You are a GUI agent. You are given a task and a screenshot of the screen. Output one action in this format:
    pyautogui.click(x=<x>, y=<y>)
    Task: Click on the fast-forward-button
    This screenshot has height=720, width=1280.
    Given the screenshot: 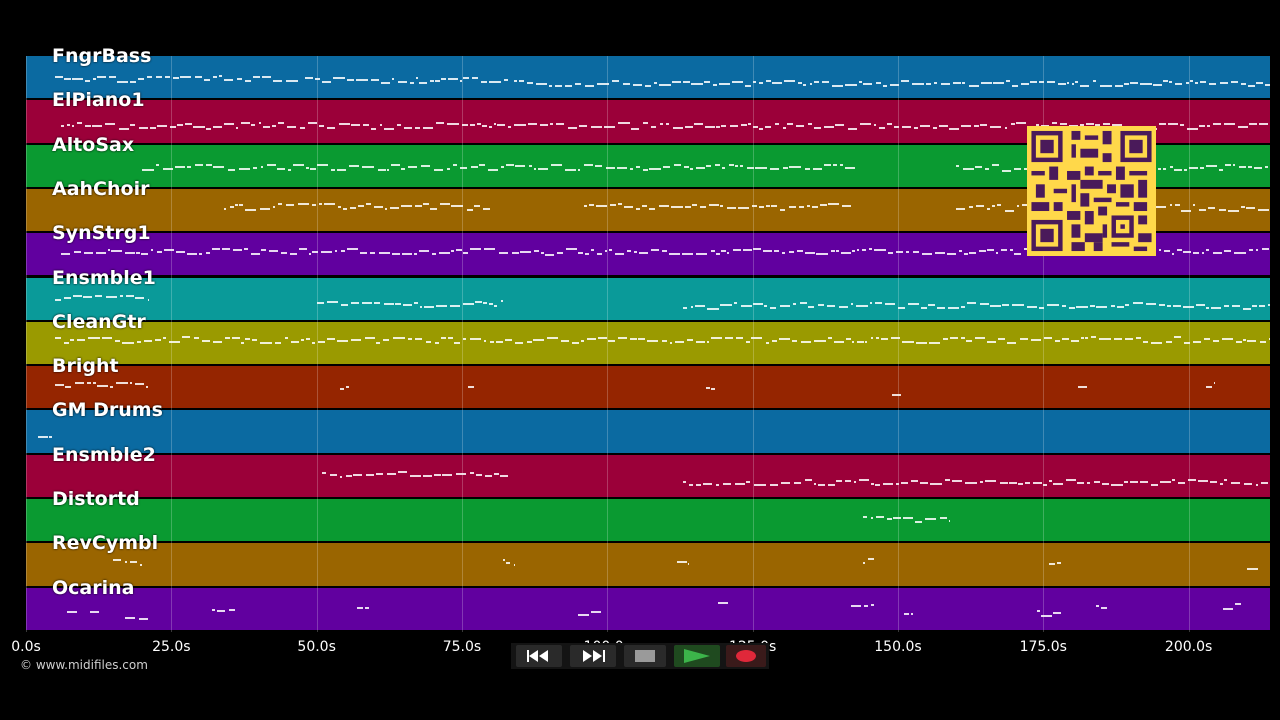 What is the action you would take?
    pyautogui.click(x=593, y=656)
    